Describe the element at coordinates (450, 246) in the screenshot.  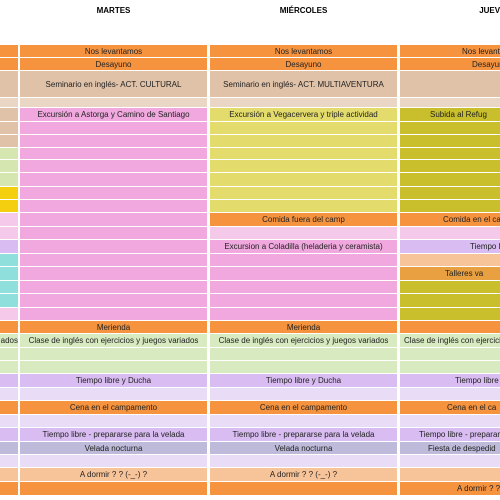
I see `schedule-cell: Tiempo l` at that location.